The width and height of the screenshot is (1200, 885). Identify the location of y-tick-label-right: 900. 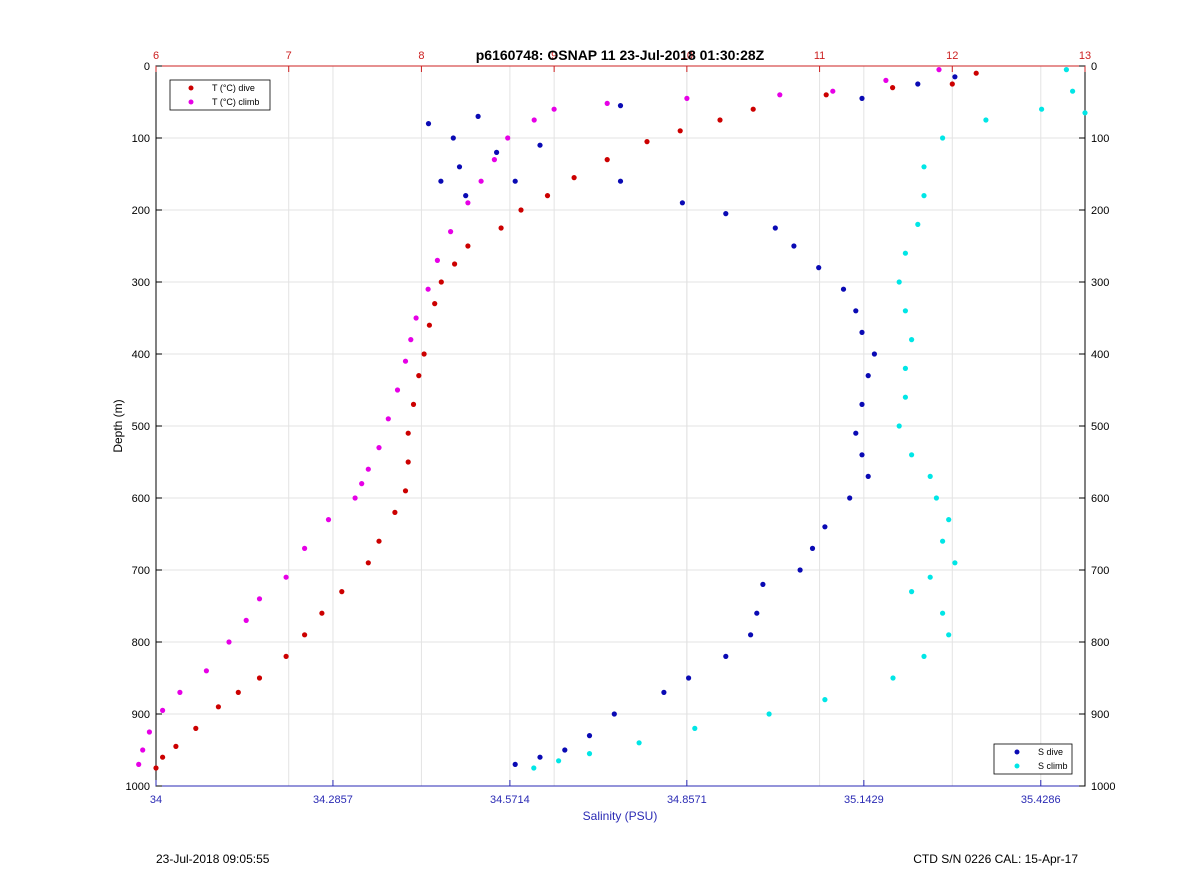
(1100, 715).